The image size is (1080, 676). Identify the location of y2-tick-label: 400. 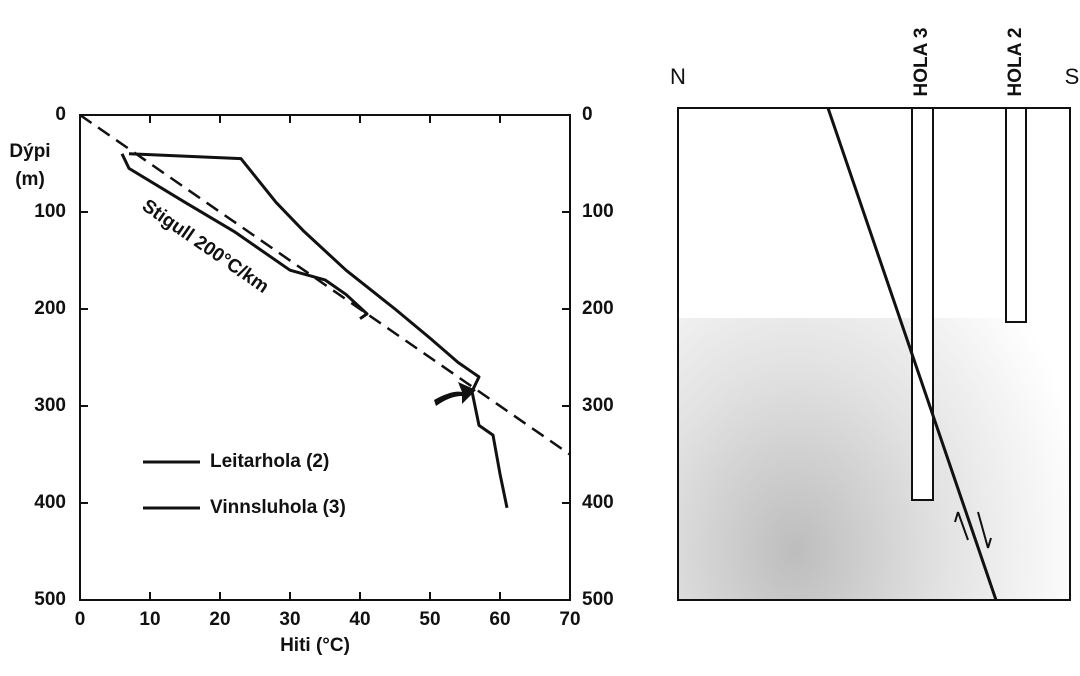
(598, 502).